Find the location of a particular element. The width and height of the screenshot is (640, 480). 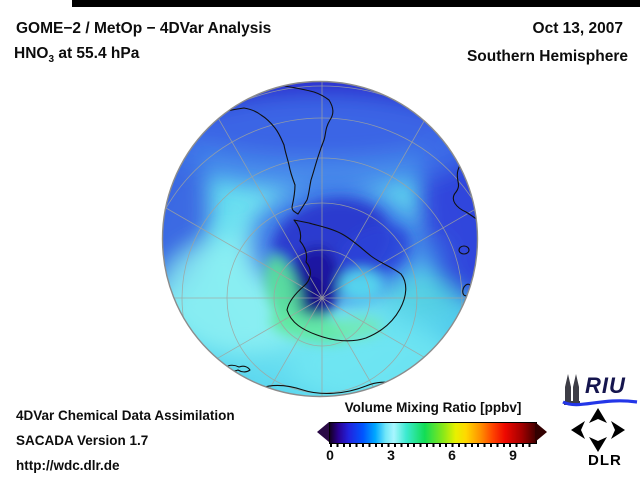

species-formula: HNO is located at coordinates (31, 53).